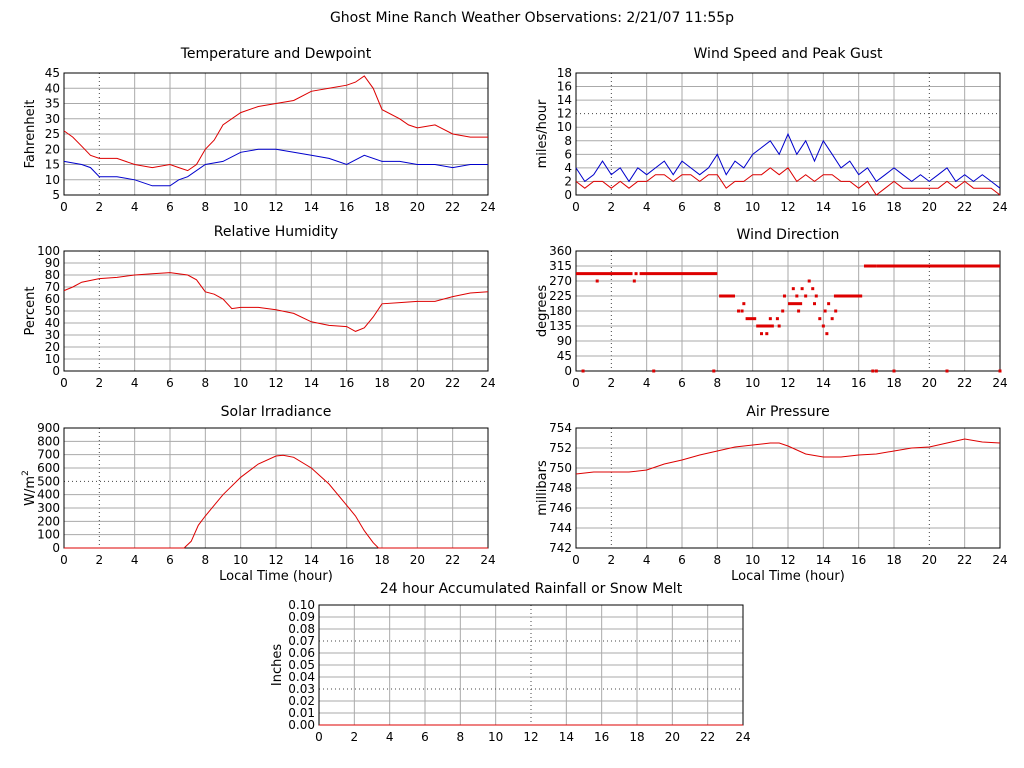 The height and width of the screenshot is (768, 1024). Describe the element at coordinates (568, 141) in the screenshot. I see `y-tick-label: 8` at that location.